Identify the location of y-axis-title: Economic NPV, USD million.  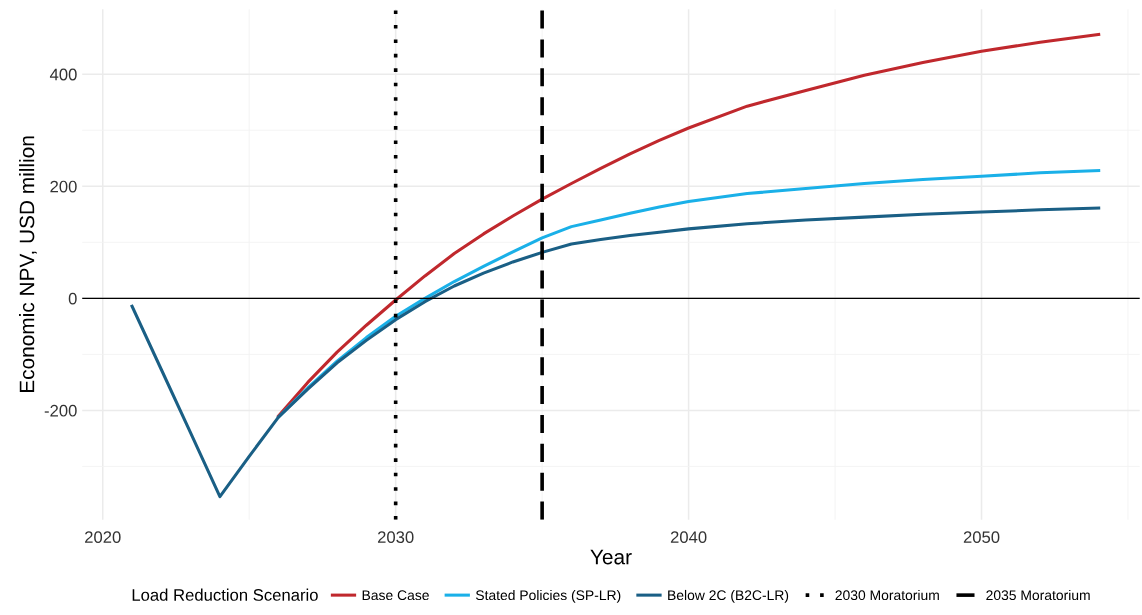
(28, 264).